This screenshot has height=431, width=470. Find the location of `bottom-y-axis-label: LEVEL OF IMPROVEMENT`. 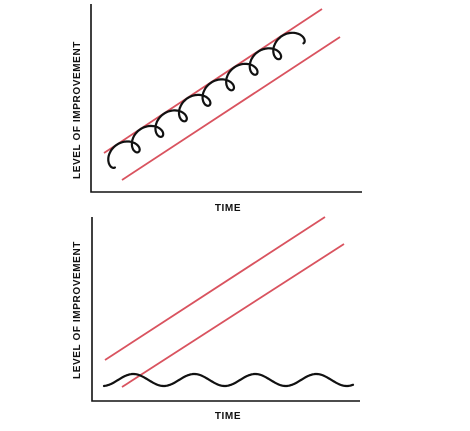

bottom-y-axis-label: LEVEL OF IMPROVEMENT is located at coordinates (77, 310).